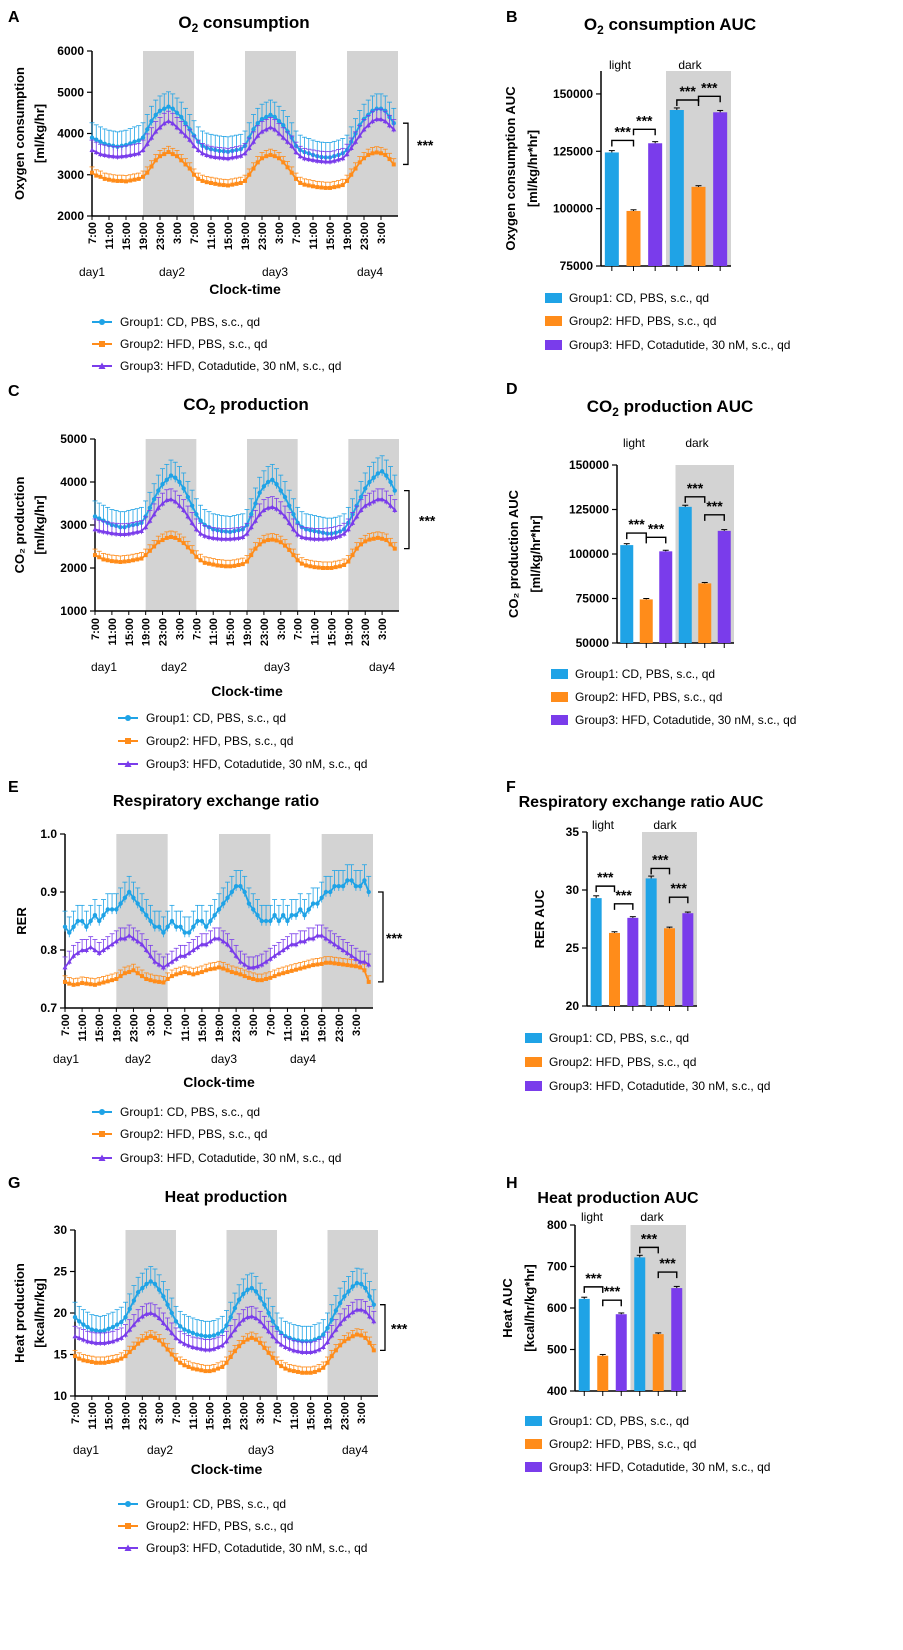 The image size is (903, 1650). What do you see at coordinates (593, 643) in the screenshot?
I see `y-tick-label: 50000` at bounding box center [593, 643].